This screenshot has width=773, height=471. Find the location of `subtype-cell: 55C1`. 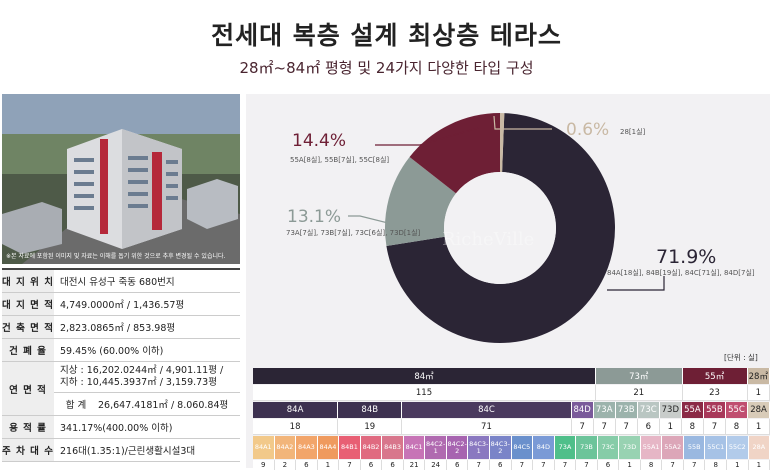

subtype-cell: 55C1 is located at coordinates (716, 447).